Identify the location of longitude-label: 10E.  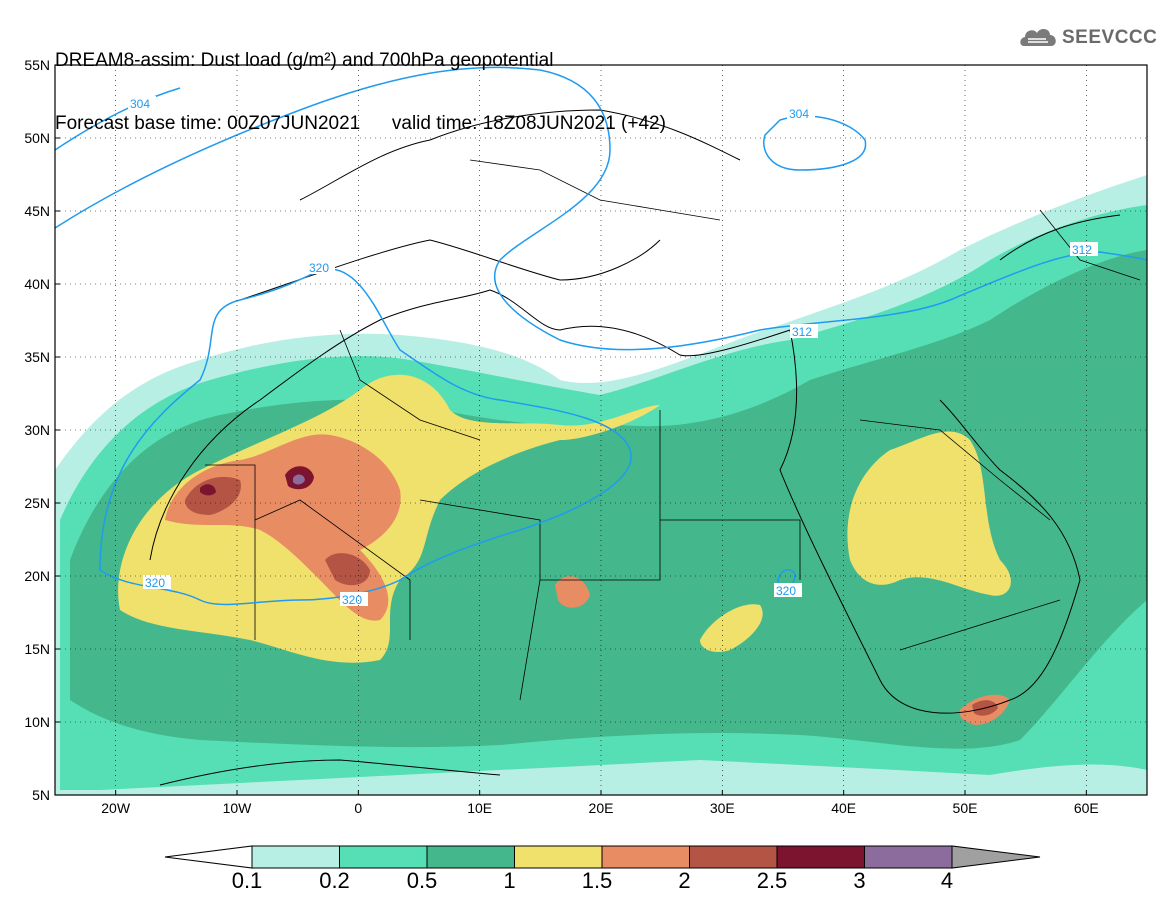
(479, 808).